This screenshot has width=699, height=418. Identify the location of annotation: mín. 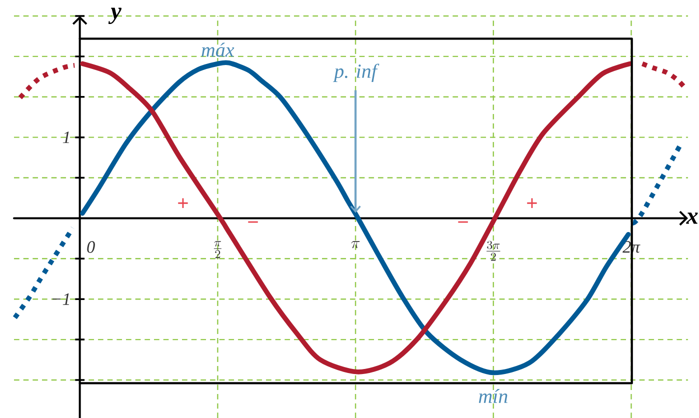
(493, 395).